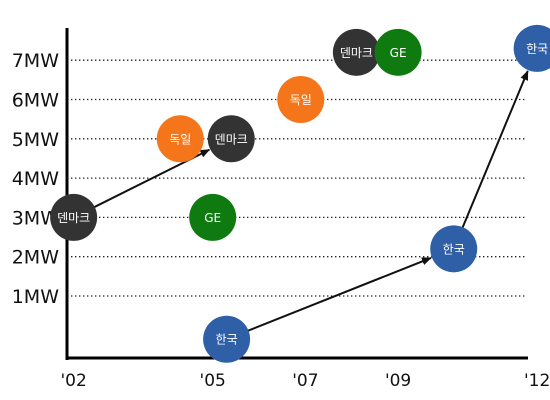 The width and height of the screenshot is (550, 400). I want to click on x-tick-label: '02, so click(73, 381).